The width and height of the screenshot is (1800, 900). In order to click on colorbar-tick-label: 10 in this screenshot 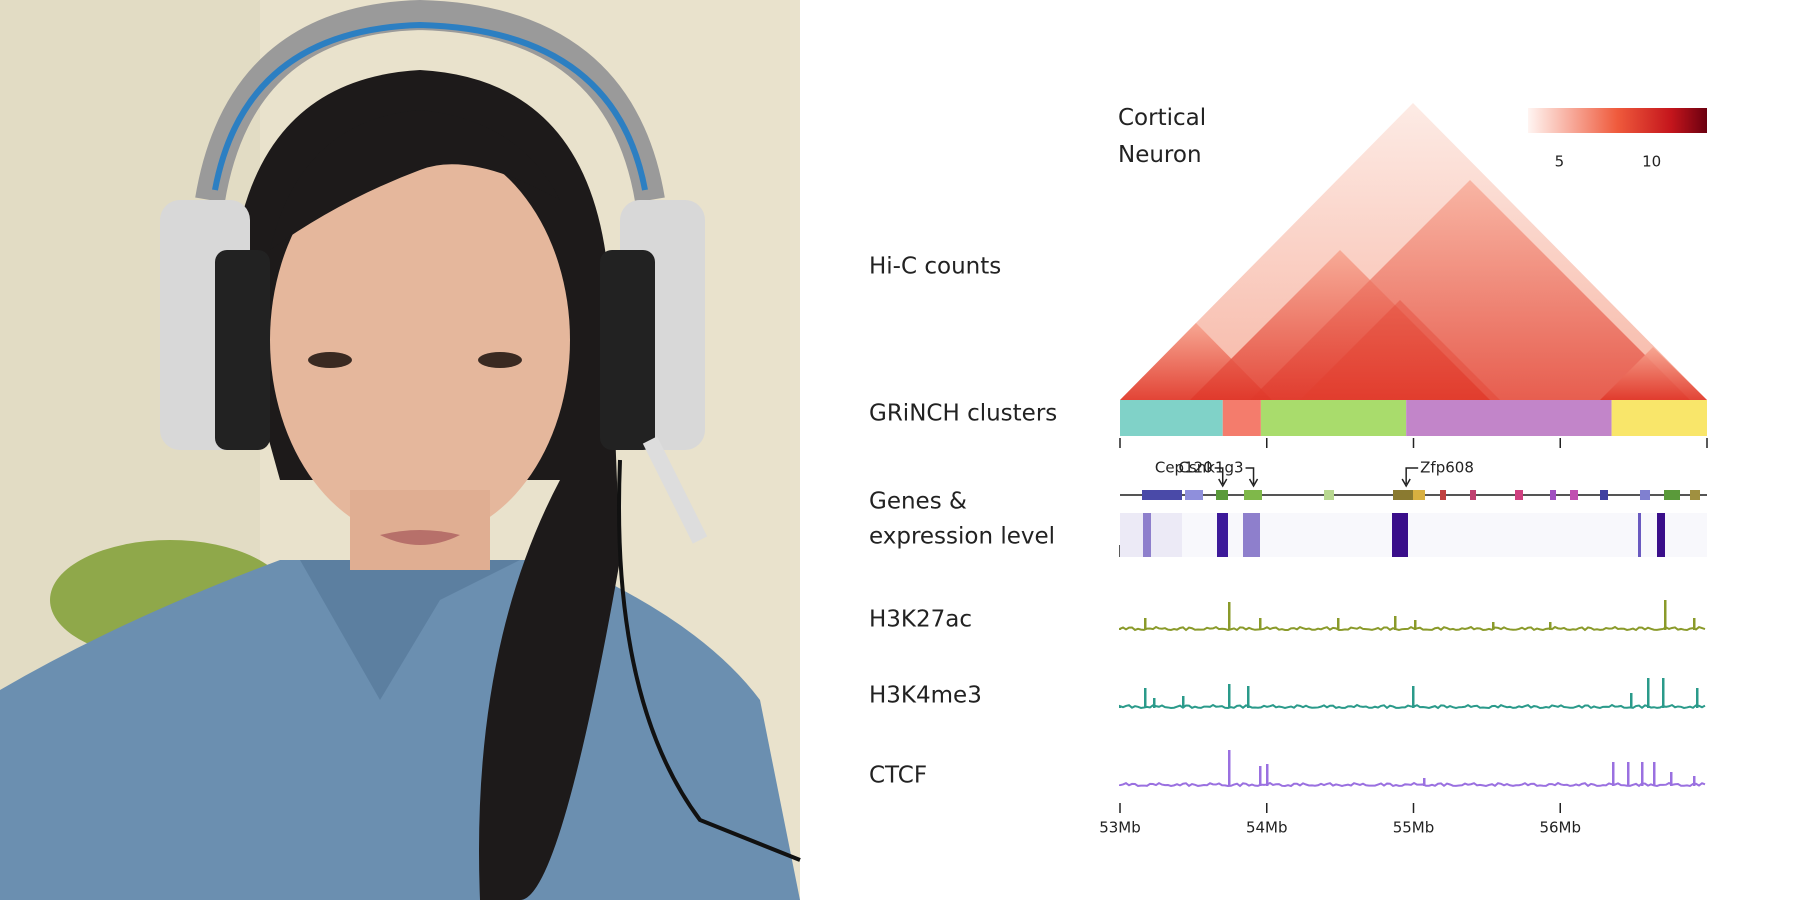, I will do `click(1651, 162)`.